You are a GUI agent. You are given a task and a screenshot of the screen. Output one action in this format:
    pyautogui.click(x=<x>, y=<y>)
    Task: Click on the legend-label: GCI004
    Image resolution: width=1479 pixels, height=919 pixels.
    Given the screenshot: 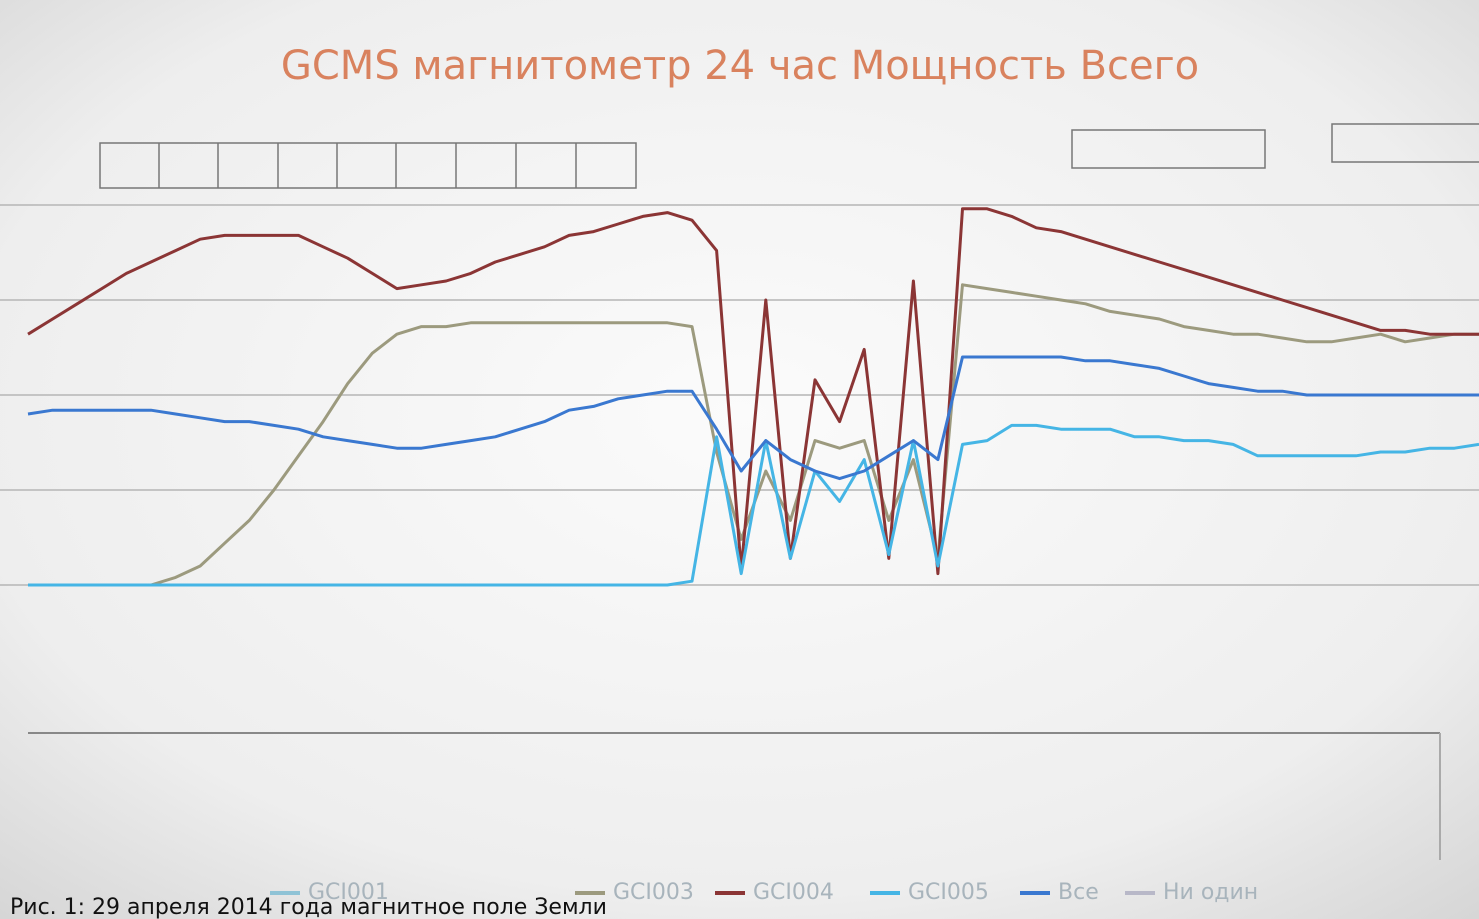 What is the action you would take?
    pyautogui.click(x=793, y=892)
    